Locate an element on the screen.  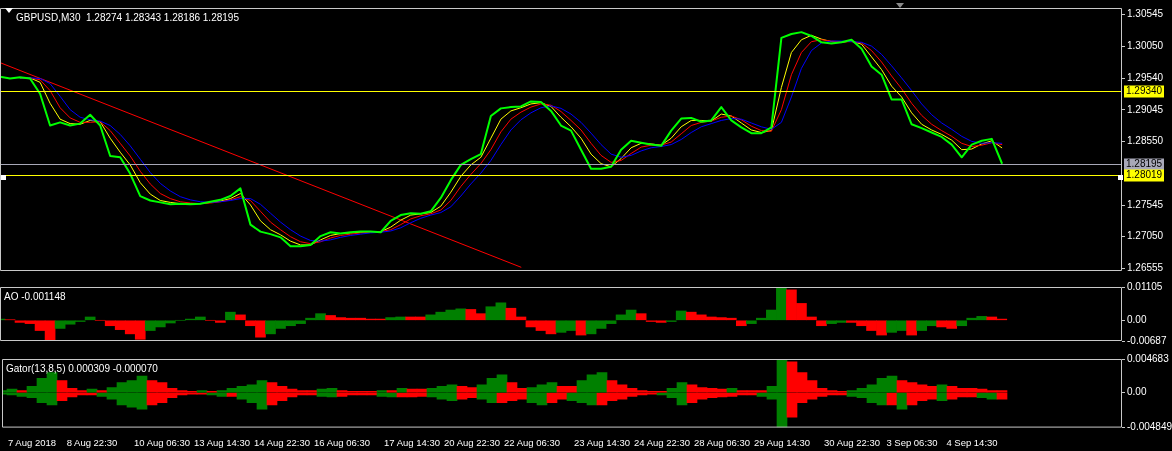
y-tick-label: 1.27545 is located at coordinates (1145, 204).